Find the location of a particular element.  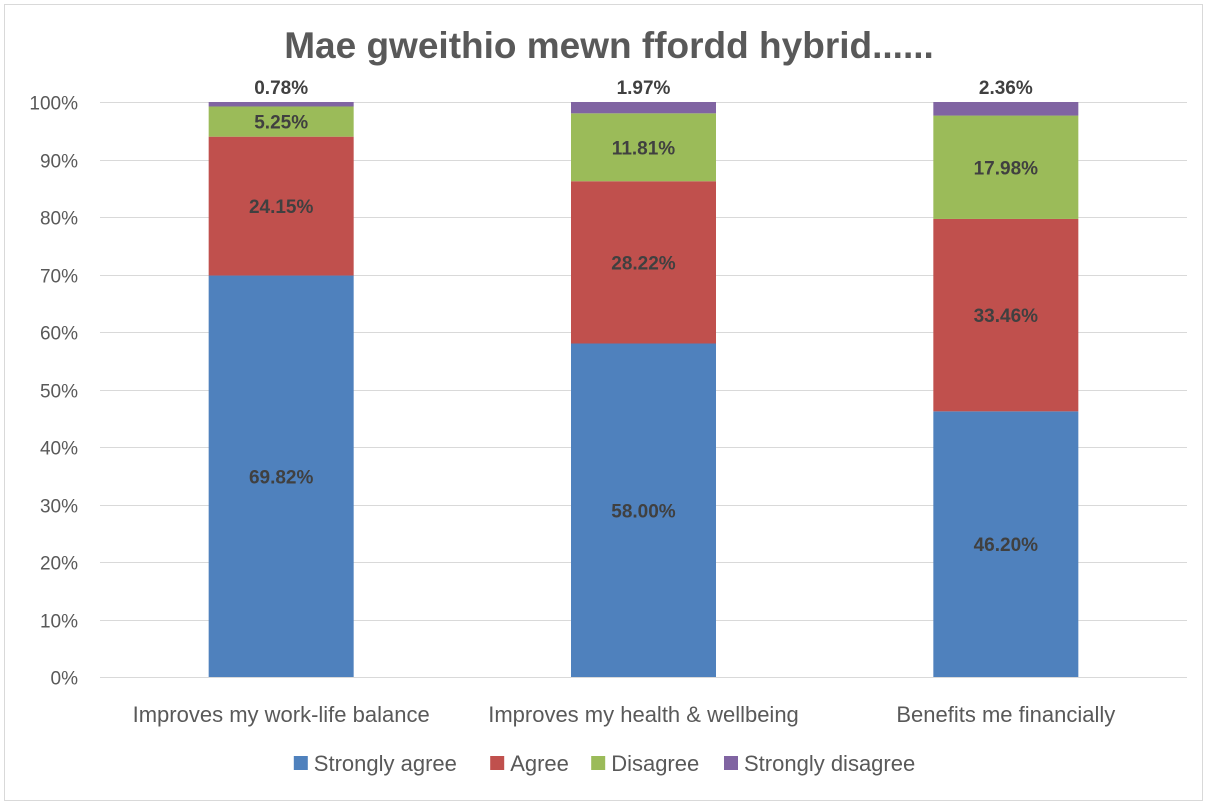

data-label: 11.81% is located at coordinates (643, 148).